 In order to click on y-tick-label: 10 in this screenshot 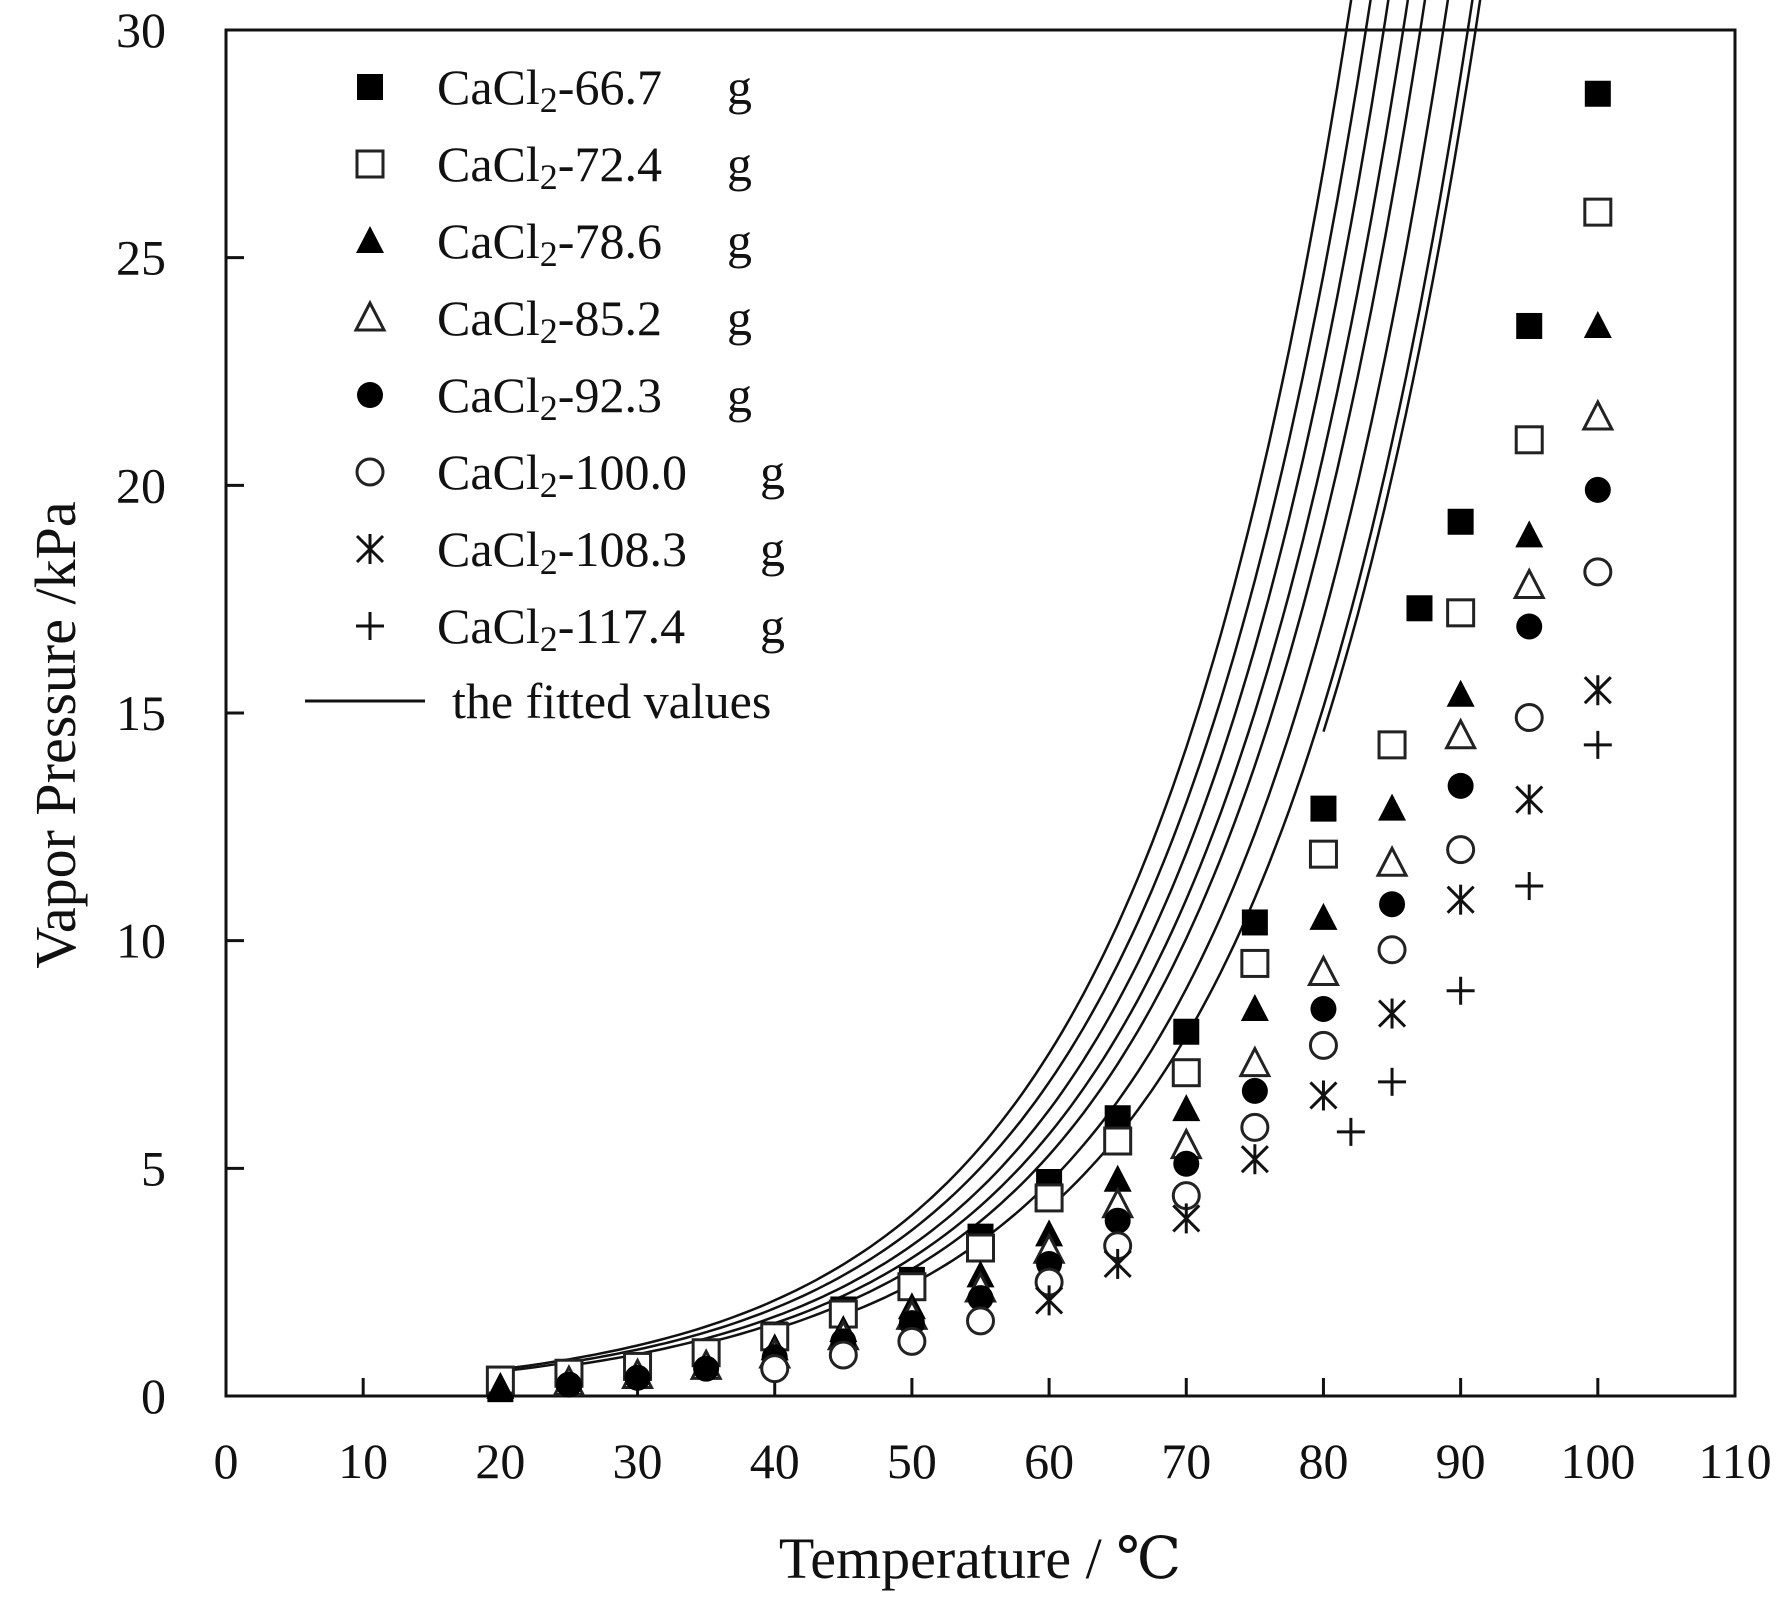, I will do `click(141, 941)`.